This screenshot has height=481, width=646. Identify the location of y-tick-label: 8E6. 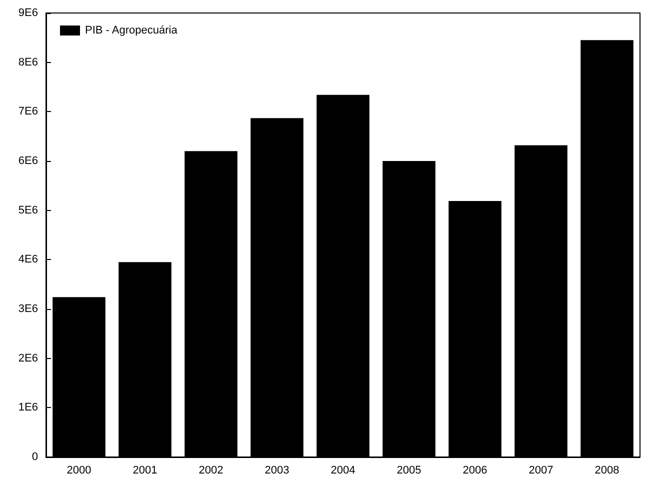
(28, 62).